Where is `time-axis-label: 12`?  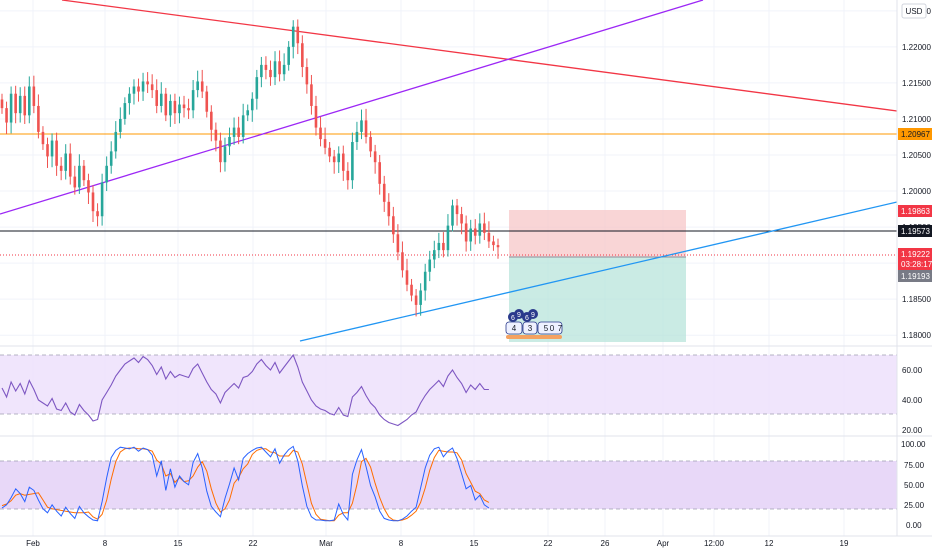 time-axis-label: 12 is located at coordinates (769, 543).